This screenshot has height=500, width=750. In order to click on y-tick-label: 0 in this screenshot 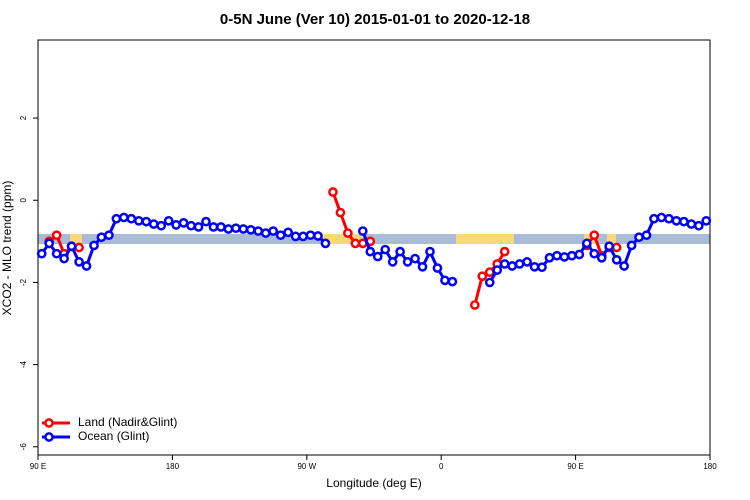, I will do `click(23, 199)`.